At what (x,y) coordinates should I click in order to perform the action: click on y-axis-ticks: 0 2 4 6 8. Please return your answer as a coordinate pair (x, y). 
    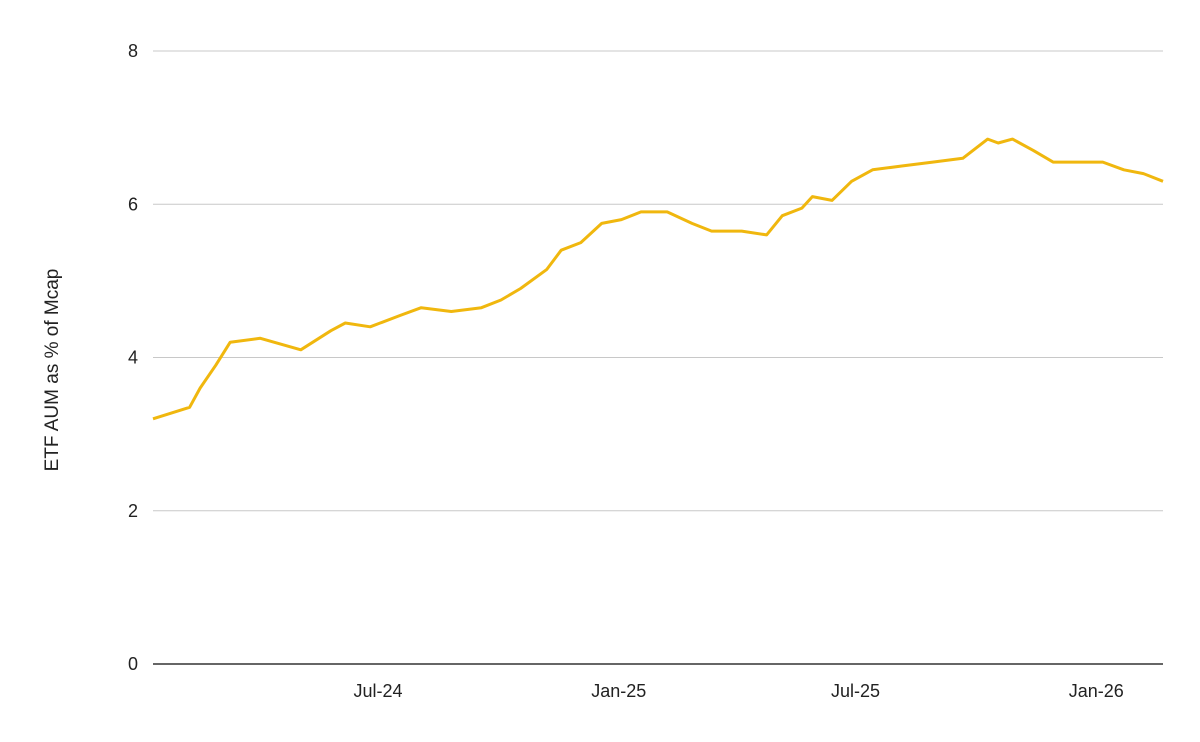
    Looking at the image, I should click on (133, 357).